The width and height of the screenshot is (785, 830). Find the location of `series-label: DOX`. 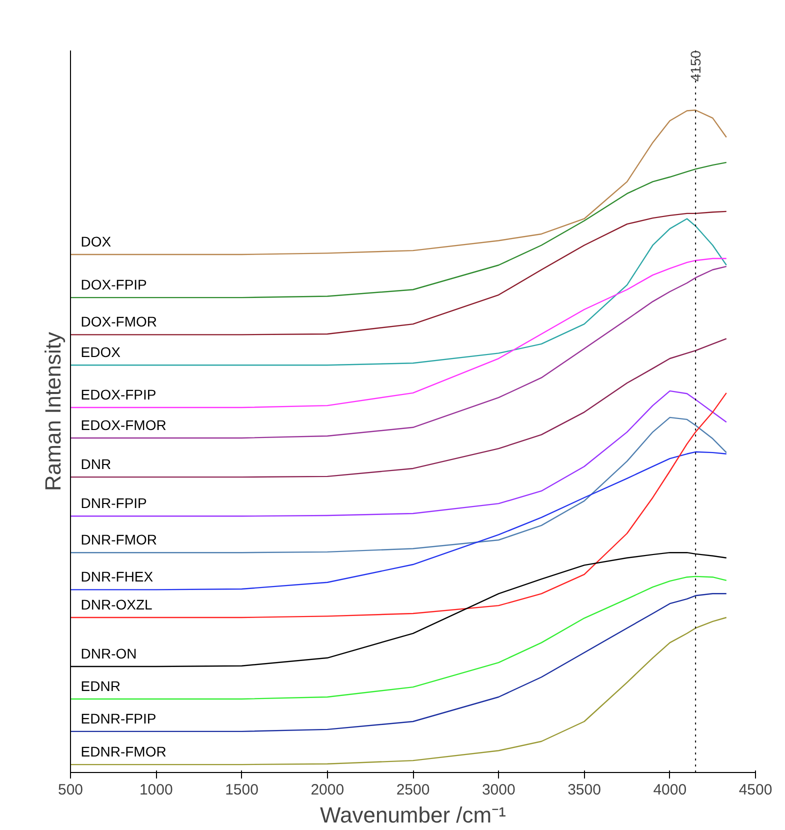

series-label: DOX is located at coordinates (96, 242).